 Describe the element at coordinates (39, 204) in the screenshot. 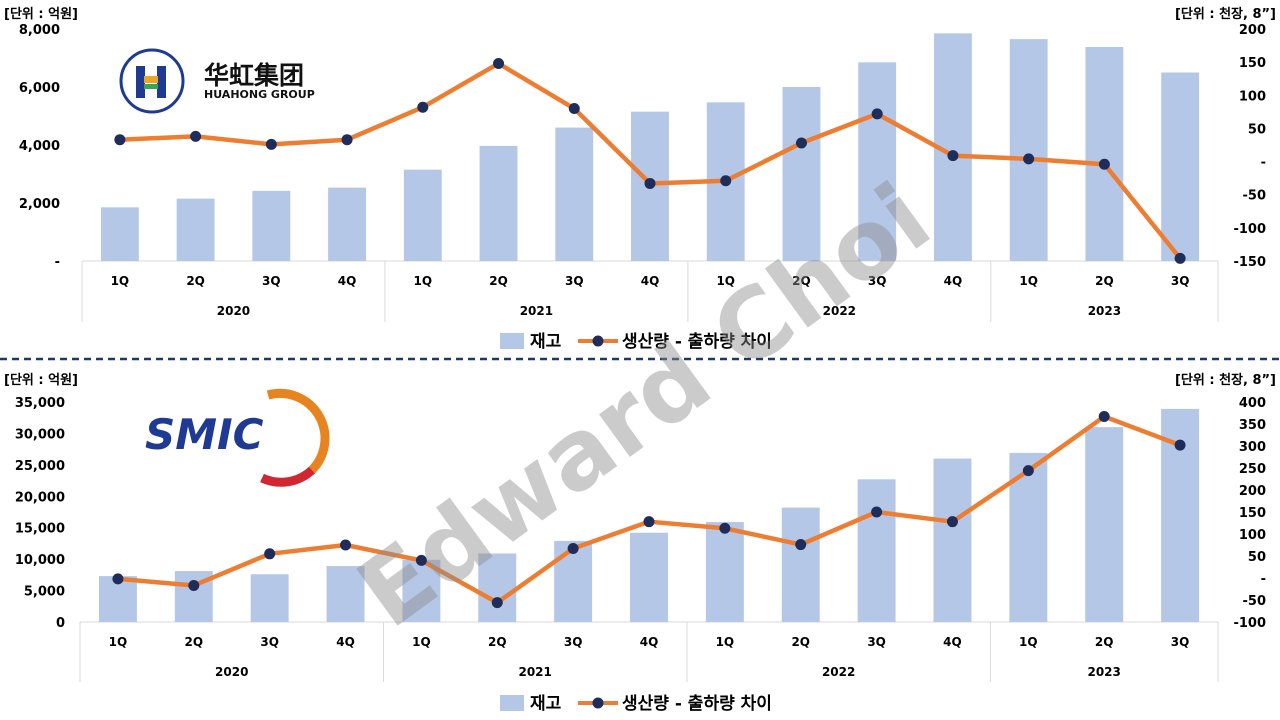

I see `left-tick-label: 2,000` at that location.